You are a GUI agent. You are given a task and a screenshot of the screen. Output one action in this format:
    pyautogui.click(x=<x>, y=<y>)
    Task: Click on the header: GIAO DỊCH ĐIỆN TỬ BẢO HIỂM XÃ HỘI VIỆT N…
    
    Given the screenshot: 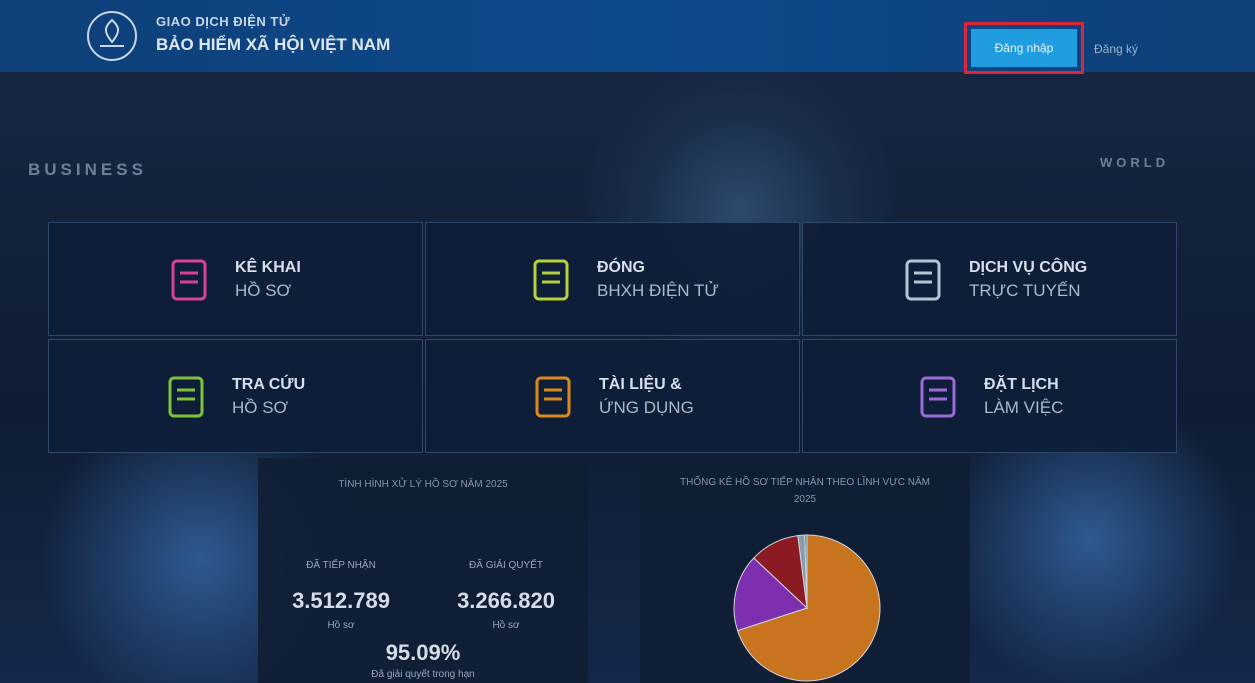 What is the action you would take?
    pyautogui.click(x=627, y=37)
    